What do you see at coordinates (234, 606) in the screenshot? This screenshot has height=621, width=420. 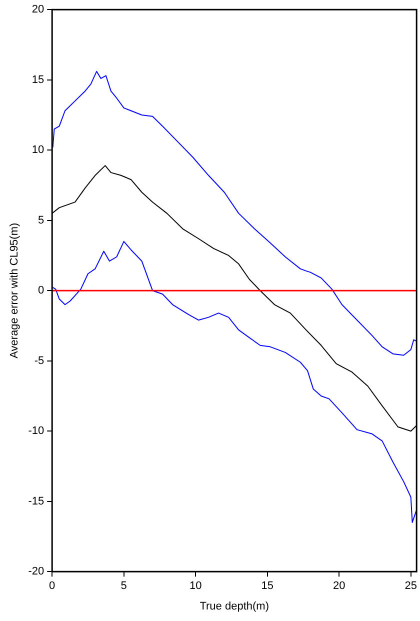 I see `x-axis-title: True depth(m)` at bounding box center [234, 606].